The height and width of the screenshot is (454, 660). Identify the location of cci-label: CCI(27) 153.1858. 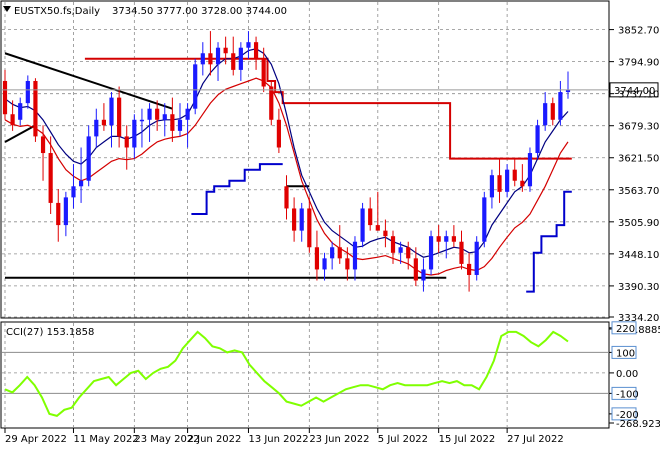
(50, 332).